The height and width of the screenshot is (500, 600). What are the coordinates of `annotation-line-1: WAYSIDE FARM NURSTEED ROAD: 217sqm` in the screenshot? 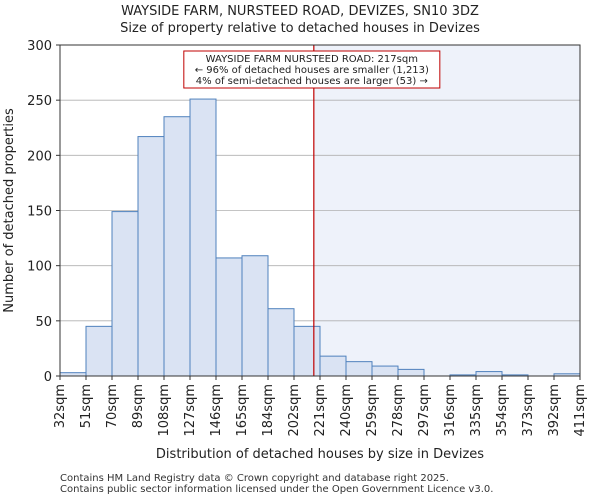 It's located at (312, 59).